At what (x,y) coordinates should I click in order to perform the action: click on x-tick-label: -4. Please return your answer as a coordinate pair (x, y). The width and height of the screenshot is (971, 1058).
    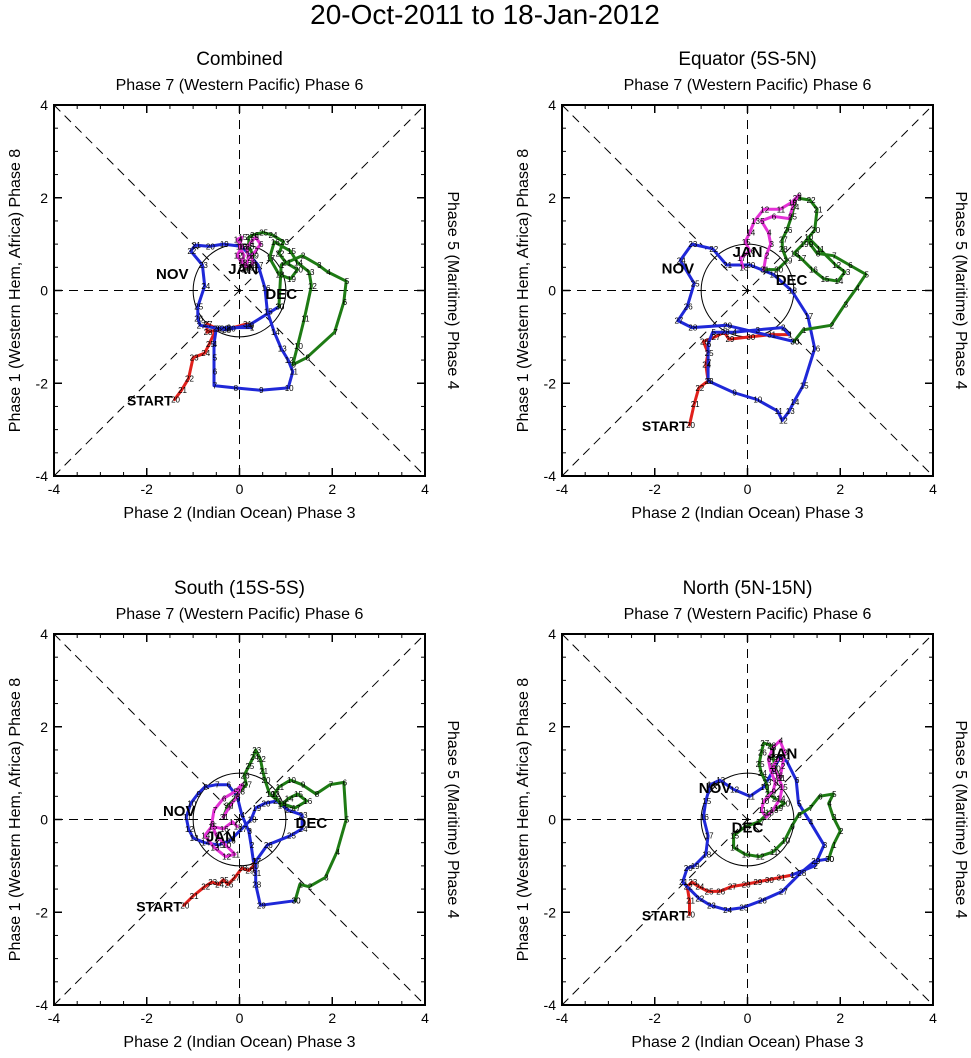
    Looking at the image, I should click on (54, 489).